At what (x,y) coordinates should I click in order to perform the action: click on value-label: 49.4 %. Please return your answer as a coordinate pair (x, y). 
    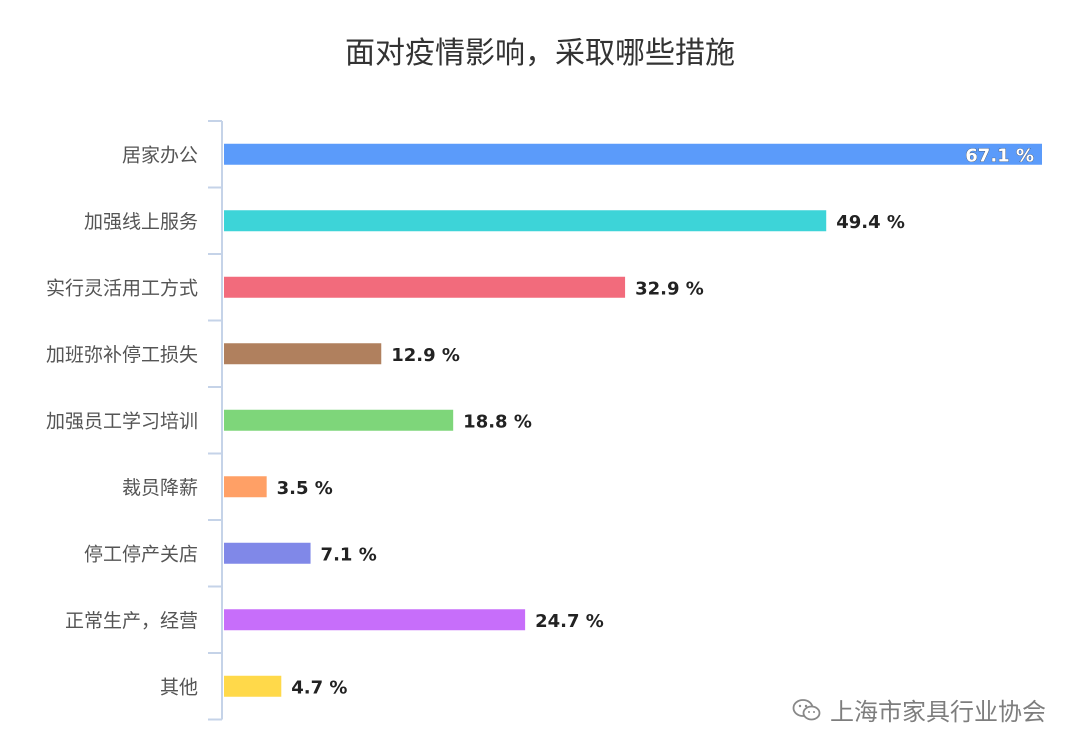
    Looking at the image, I should click on (870, 222).